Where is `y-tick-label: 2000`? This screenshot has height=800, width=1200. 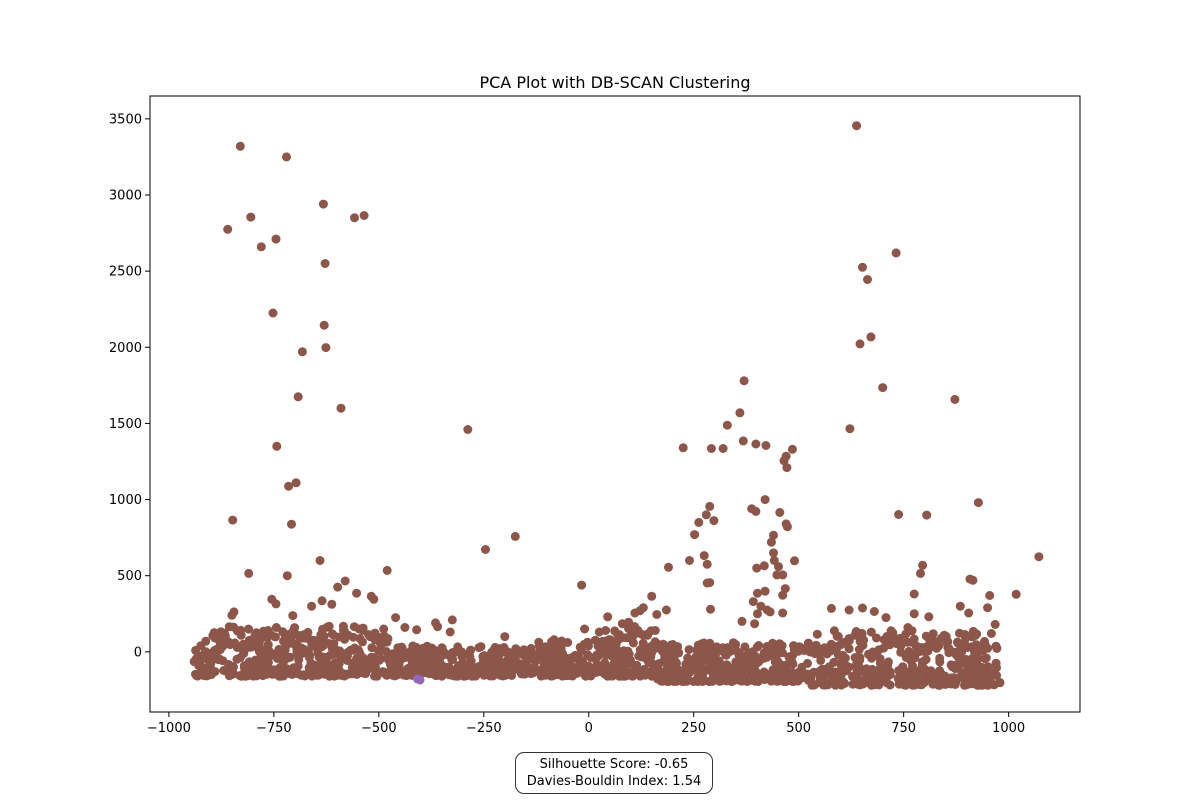 y-tick-label: 2000 is located at coordinates (125, 348).